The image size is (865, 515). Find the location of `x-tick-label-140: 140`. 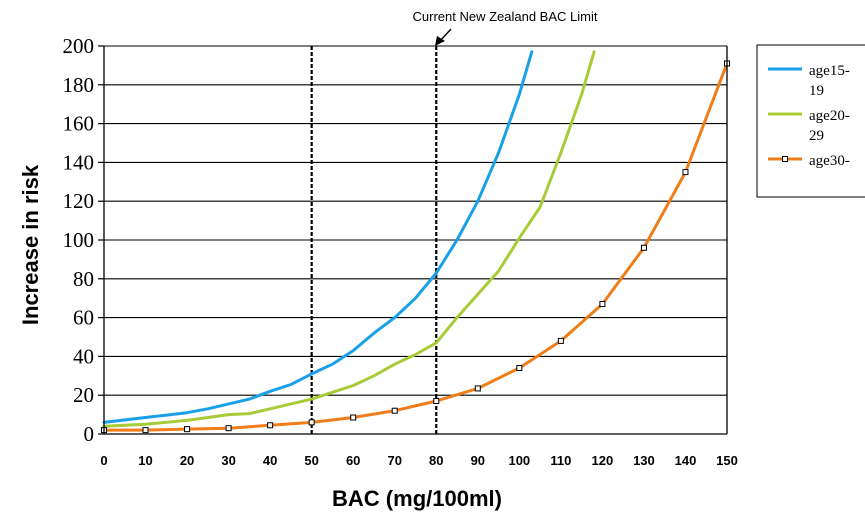

x-tick-label-140: 140 is located at coordinates (686, 460).